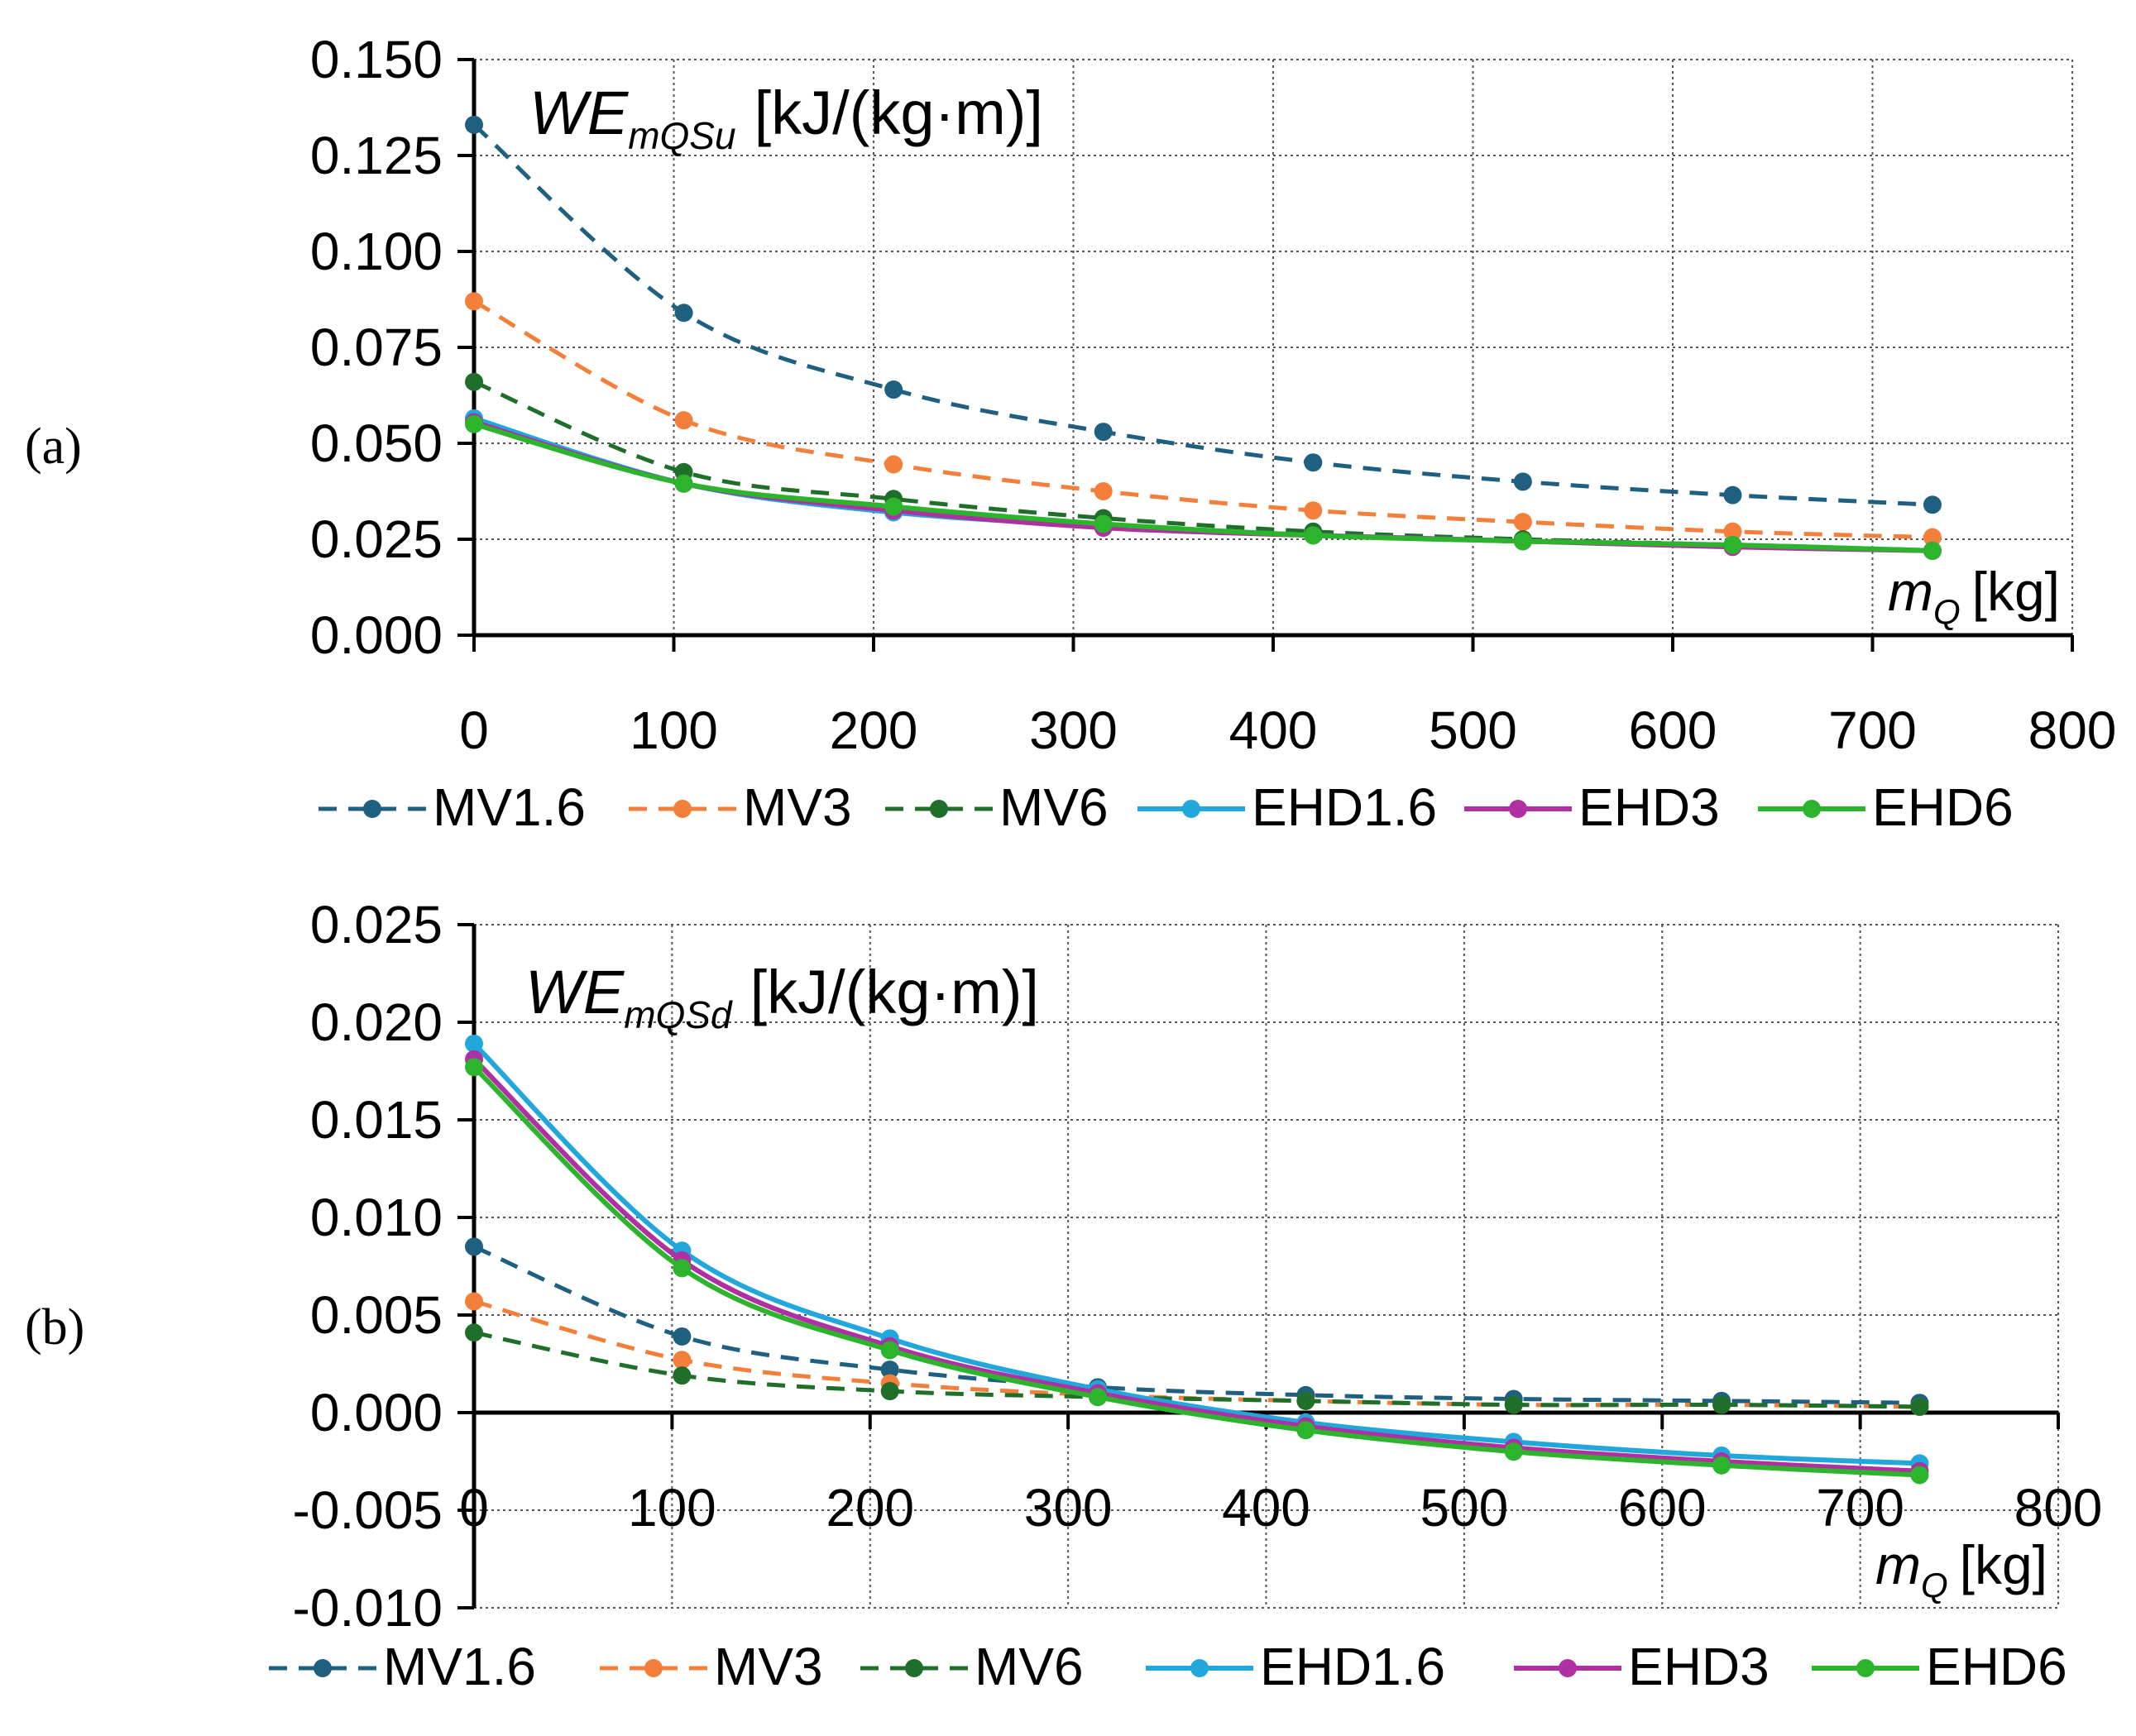 The height and width of the screenshot is (1736, 2136). I want to click on chart-b-x-tick-label: 800, so click(2058, 1508).